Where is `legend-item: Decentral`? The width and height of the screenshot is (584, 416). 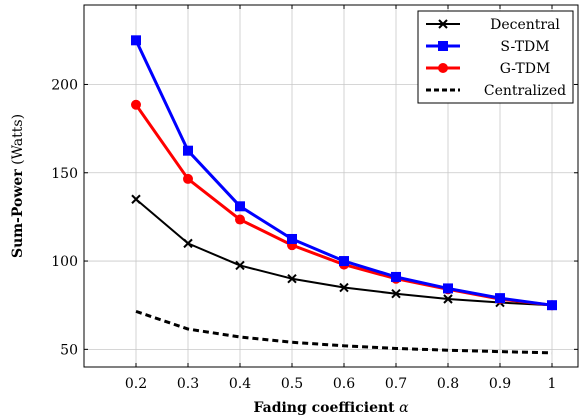 legend-item: Decentral is located at coordinates (493, 25).